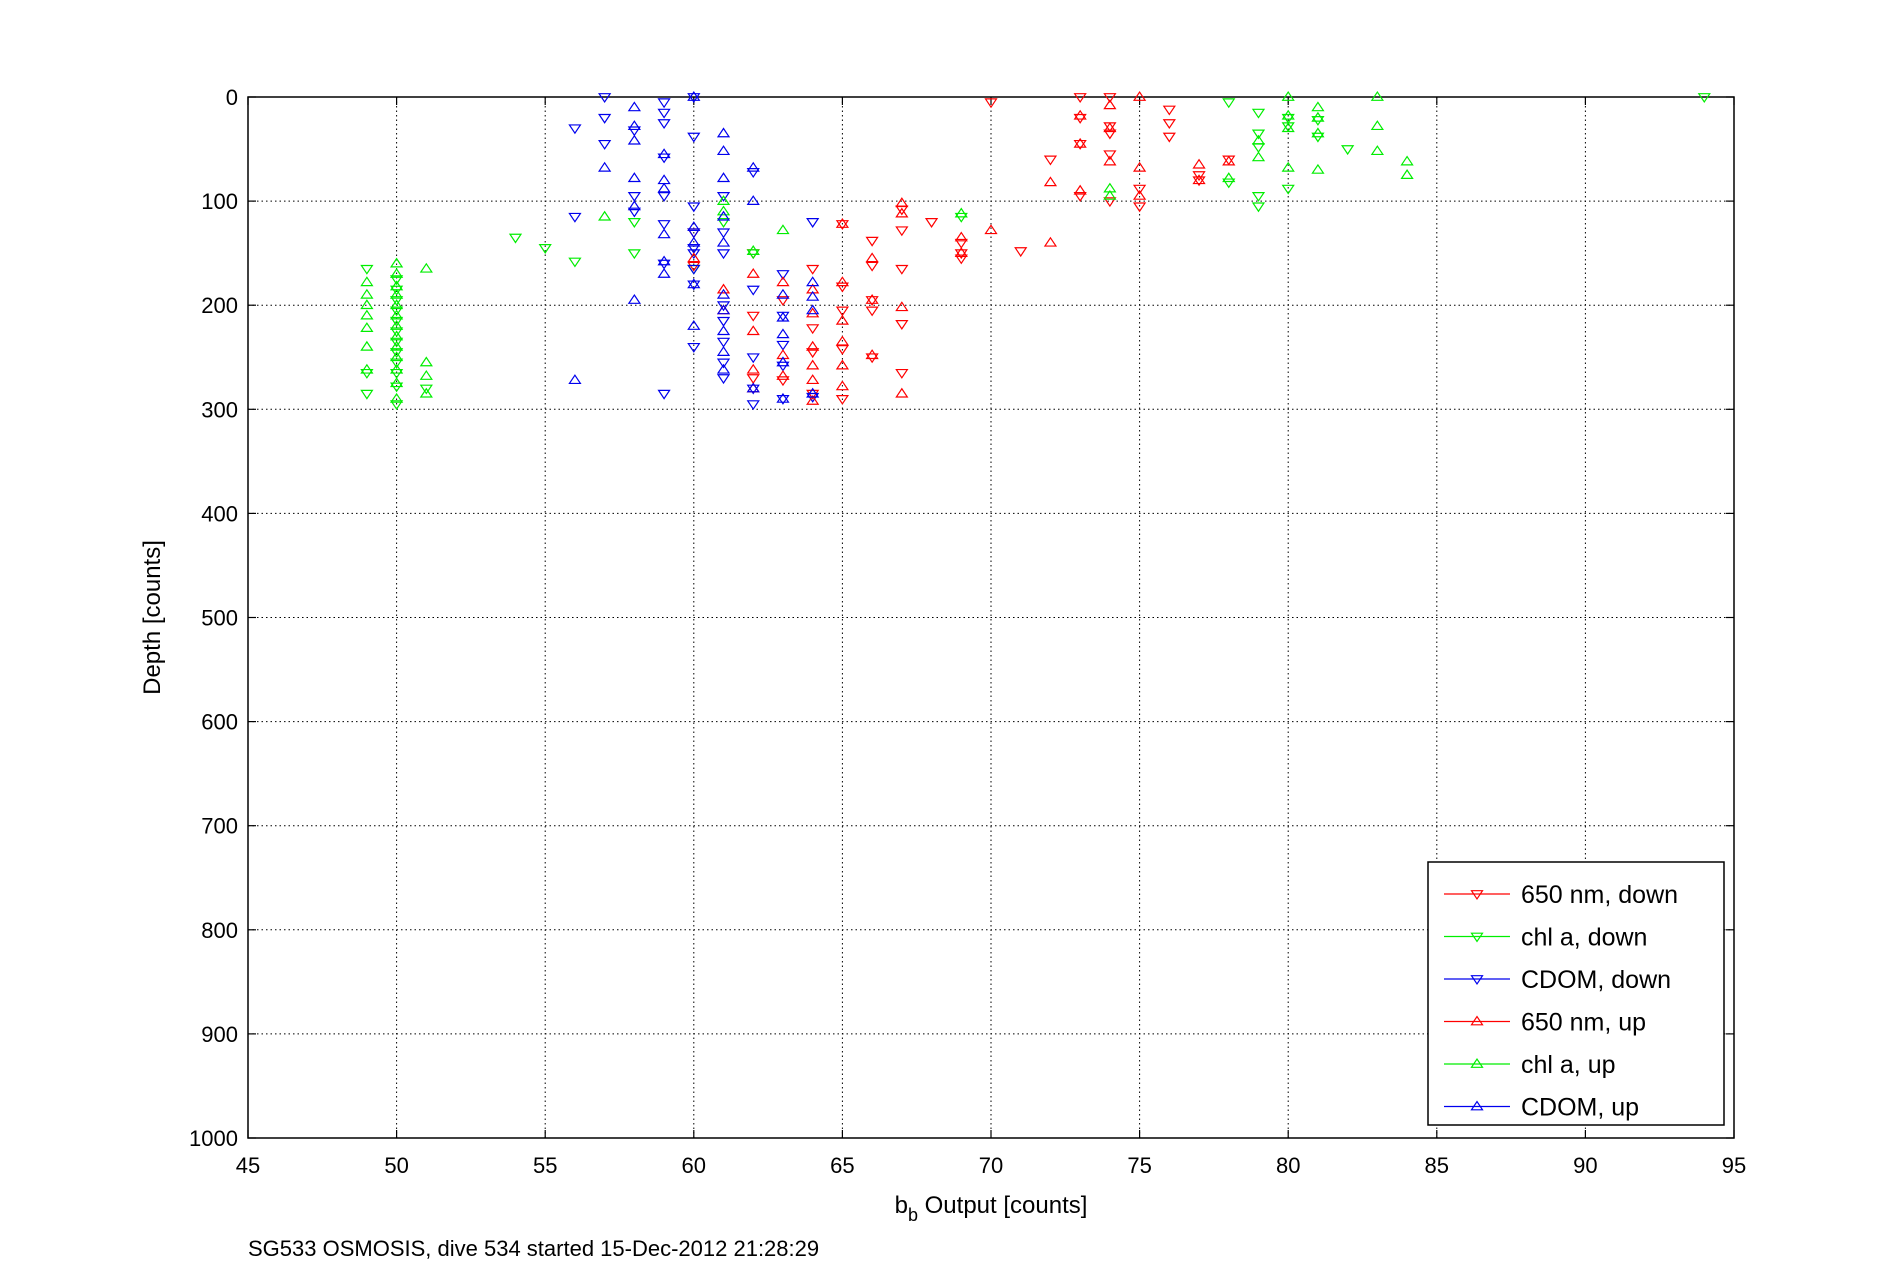 The width and height of the screenshot is (1891, 1262). Describe the element at coordinates (152, 617) in the screenshot. I see `y-axis-label: Depth [counts]` at that location.